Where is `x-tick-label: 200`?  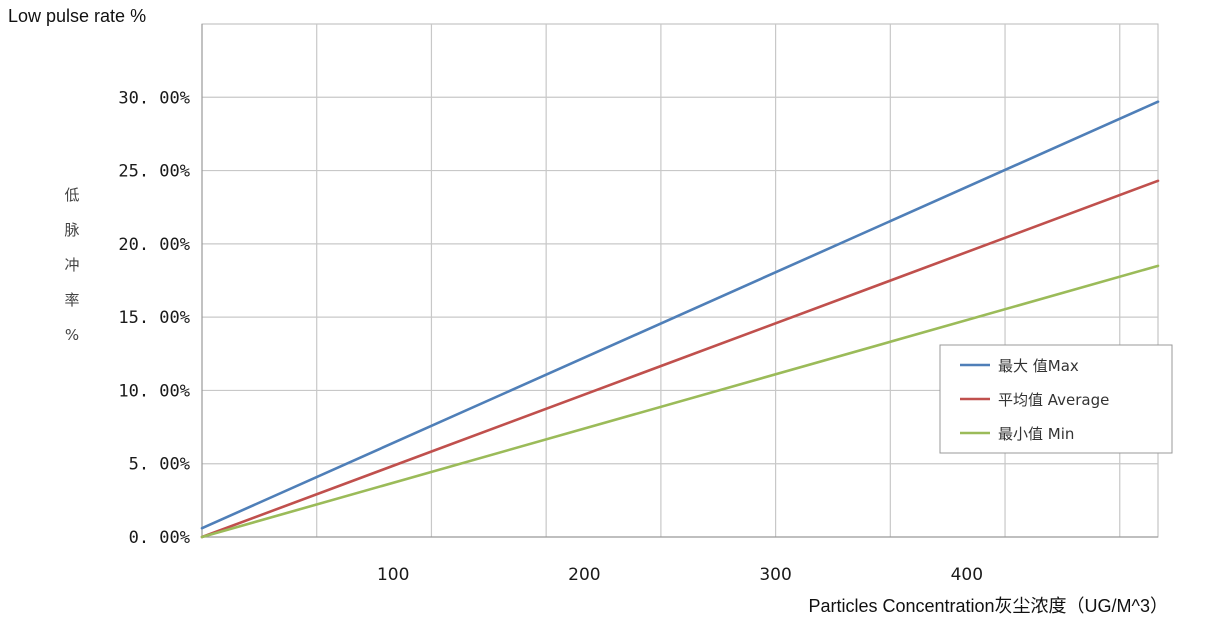
x-tick-label: 200 is located at coordinates (584, 575).